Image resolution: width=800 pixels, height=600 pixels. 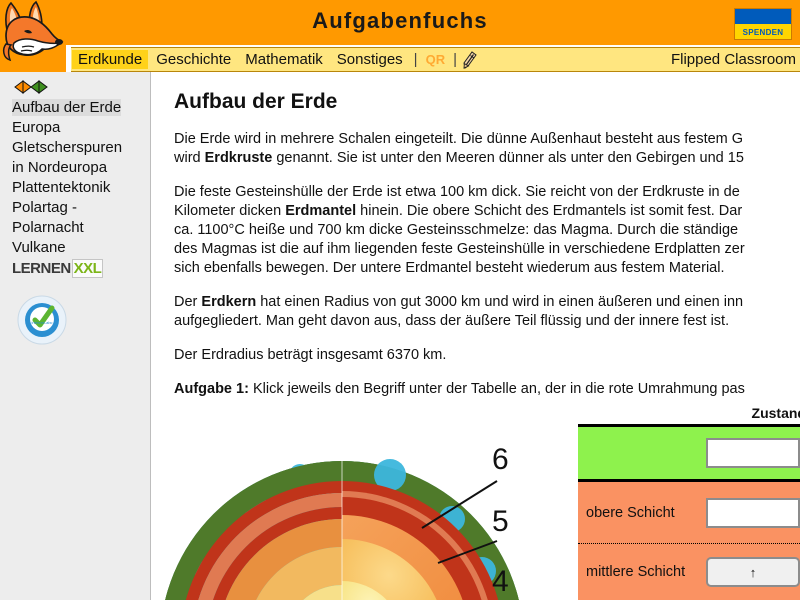 What do you see at coordinates (211, 389) in the screenshot?
I see `task-label: Aufgabe 1:` at bounding box center [211, 389].